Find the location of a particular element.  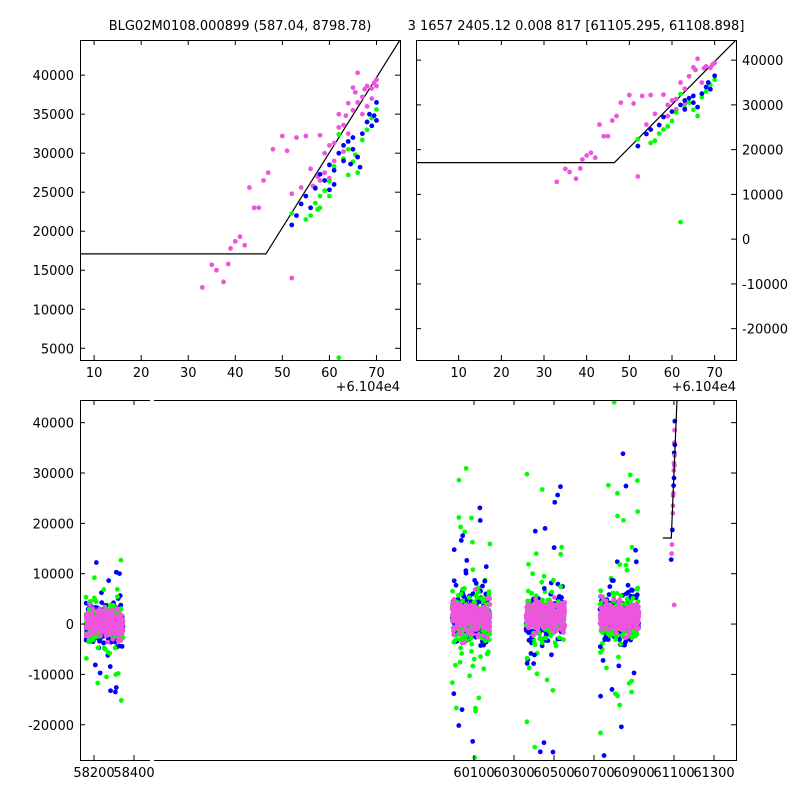

y-tick-label: 40000 is located at coordinates (53, 424).